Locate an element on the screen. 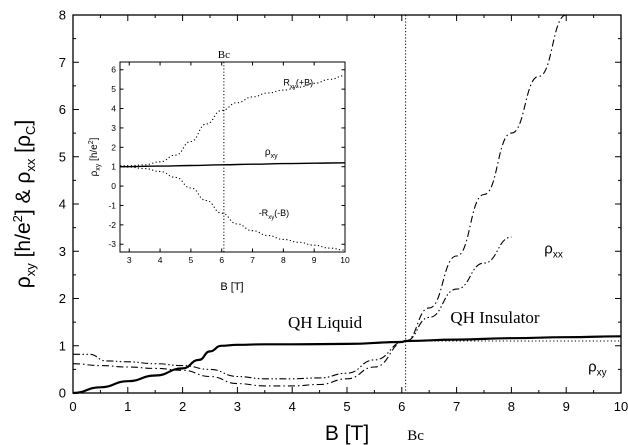 The height and width of the screenshot is (445, 628). main-x-tick-label: 8 is located at coordinates (511, 406).